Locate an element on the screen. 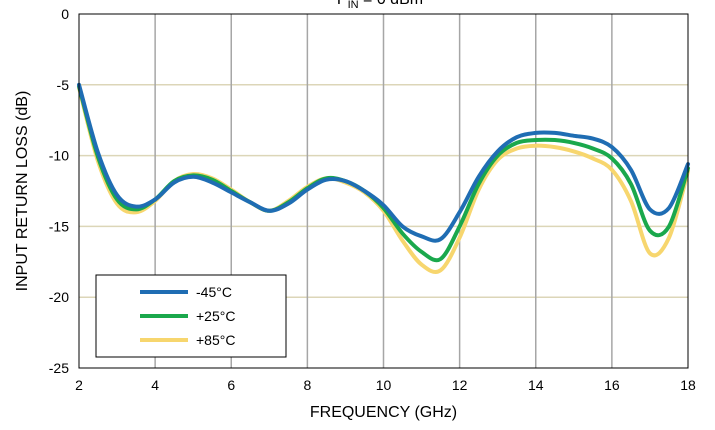 Image resolution: width=715 pixels, height=430 pixels. x-tick-label: 4 is located at coordinates (155, 385).